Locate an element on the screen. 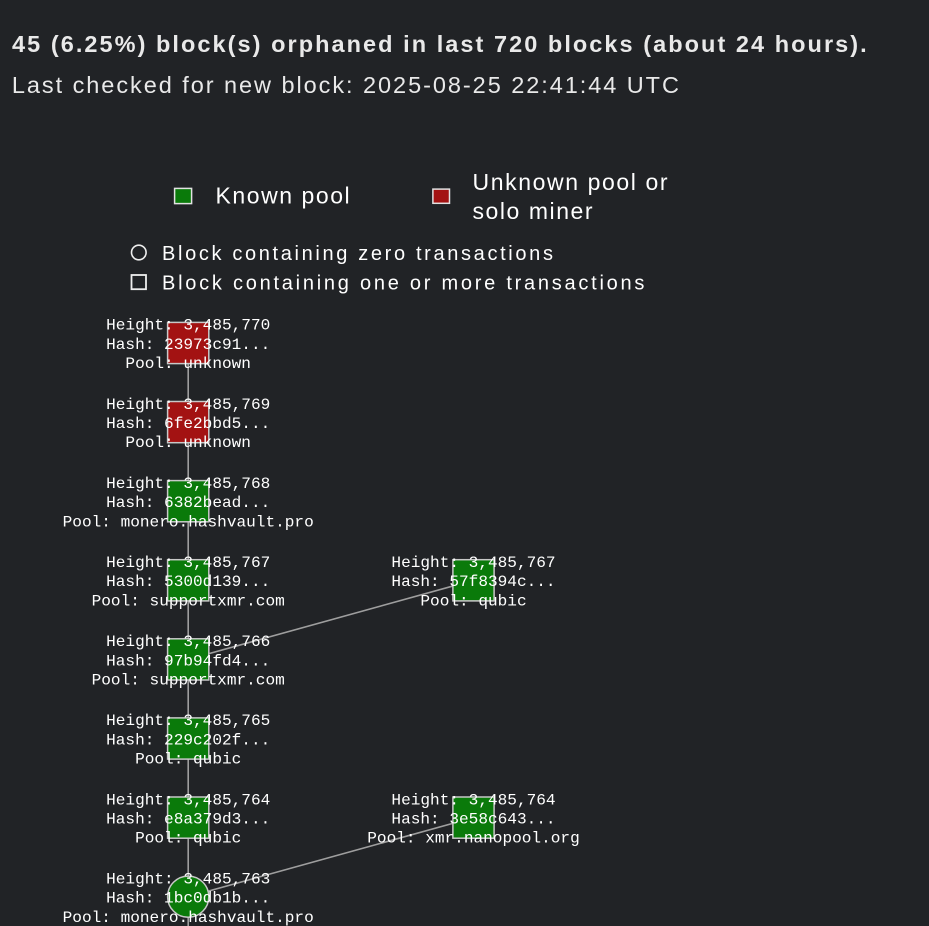 The height and width of the screenshot is (926, 929). svg-text: Height: 3,485,766 is located at coordinates (188, 642).